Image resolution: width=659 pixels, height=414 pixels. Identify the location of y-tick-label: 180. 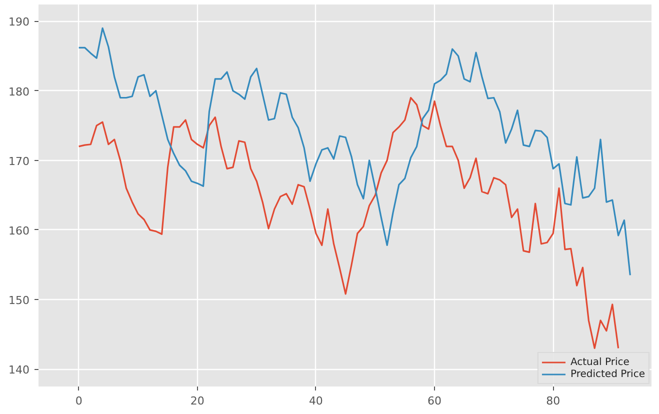
(19, 91).